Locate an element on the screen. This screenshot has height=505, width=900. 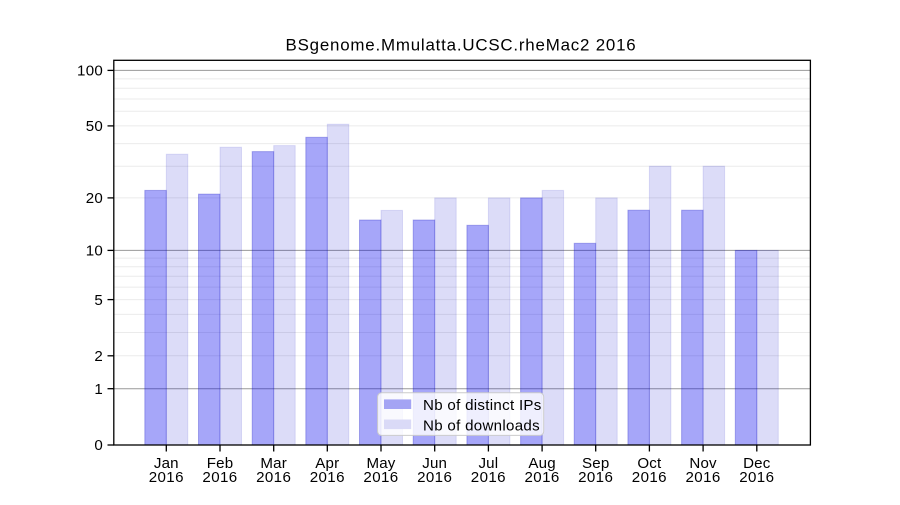
svg-text: May is located at coordinates (380, 463).